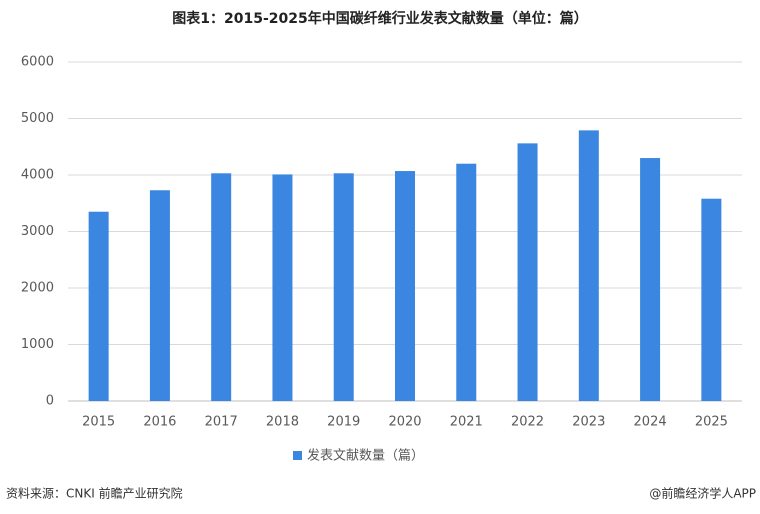 The height and width of the screenshot is (514, 760). Describe the element at coordinates (702, 493) in the screenshot. I see `credit: @前瞻经济学人APP` at that location.